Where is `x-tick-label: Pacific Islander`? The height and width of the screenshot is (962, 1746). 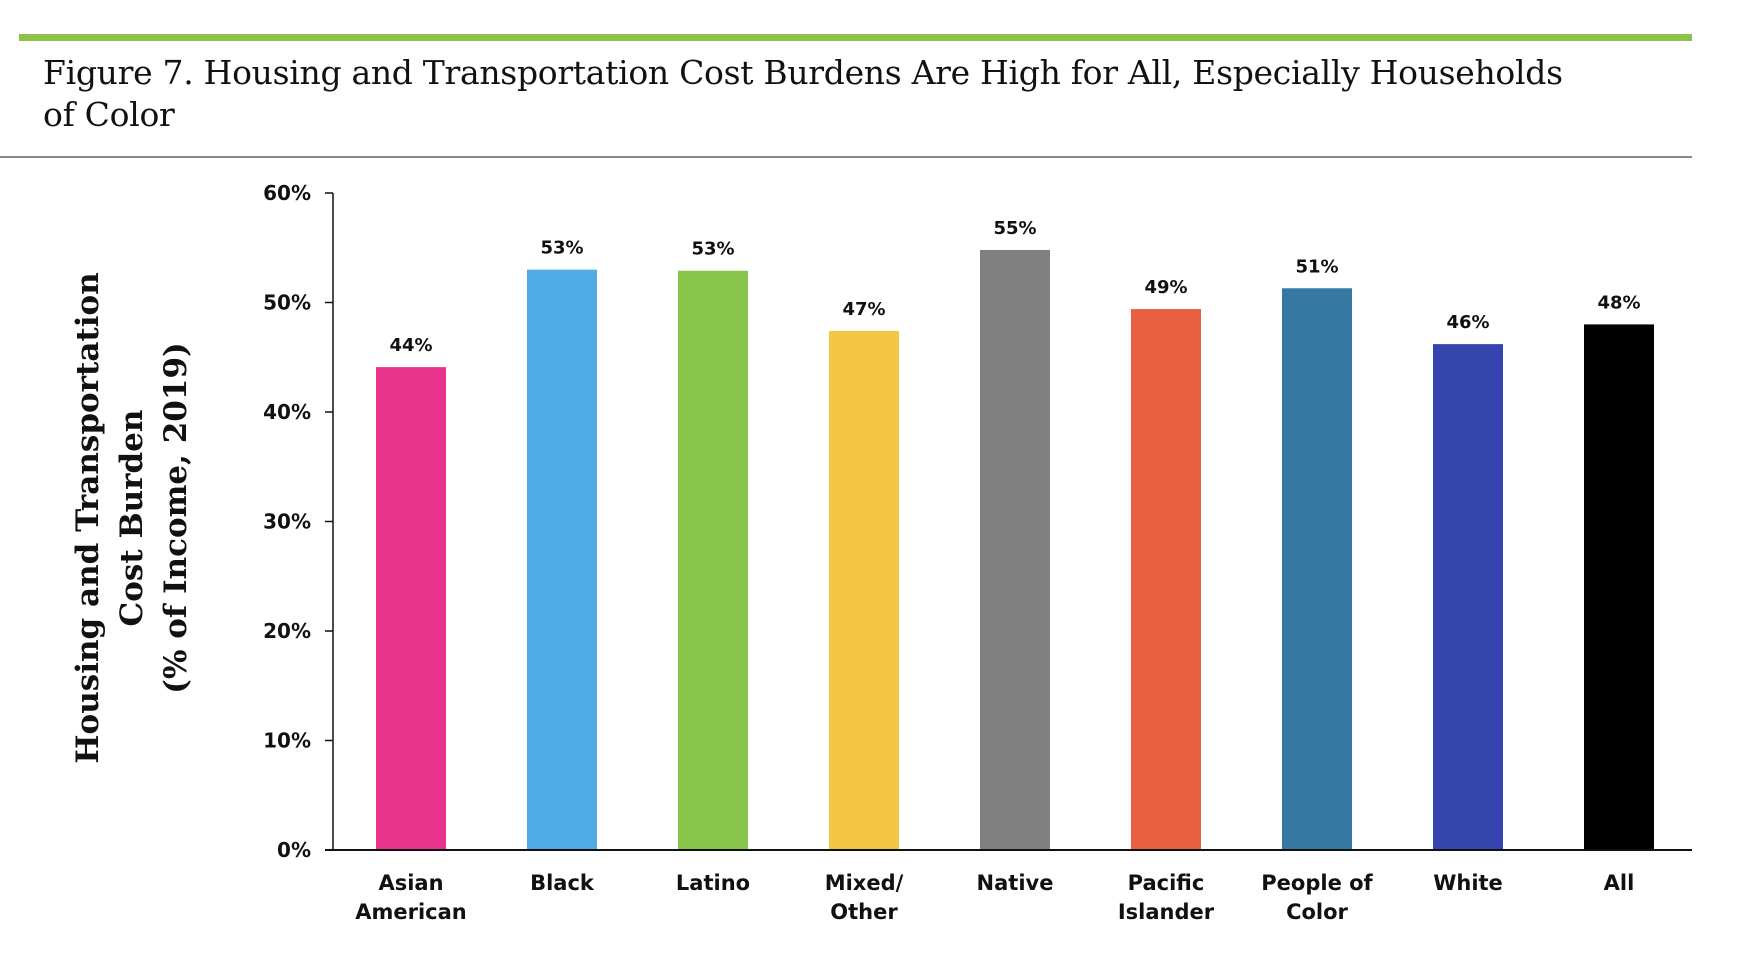 x-tick-label: Pacific Islander is located at coordinates (1166, 897).